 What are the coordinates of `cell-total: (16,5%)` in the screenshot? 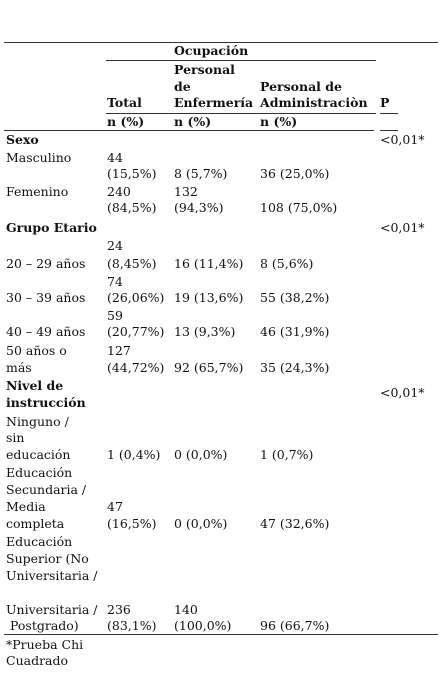 It's located at (132, 523).